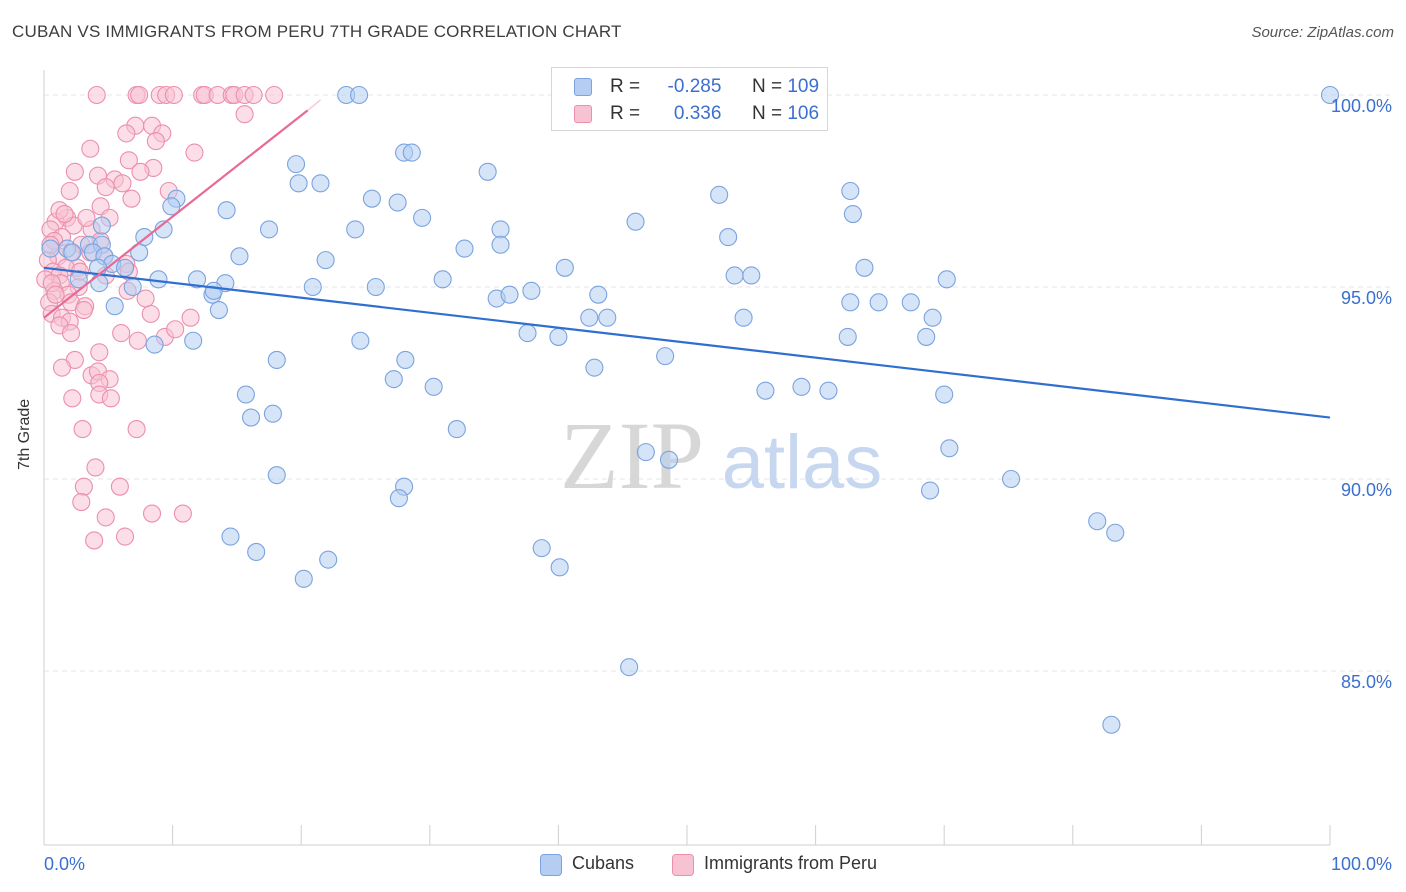  I want to click on y-tick-label: 95.0%, so click(1366, 298).